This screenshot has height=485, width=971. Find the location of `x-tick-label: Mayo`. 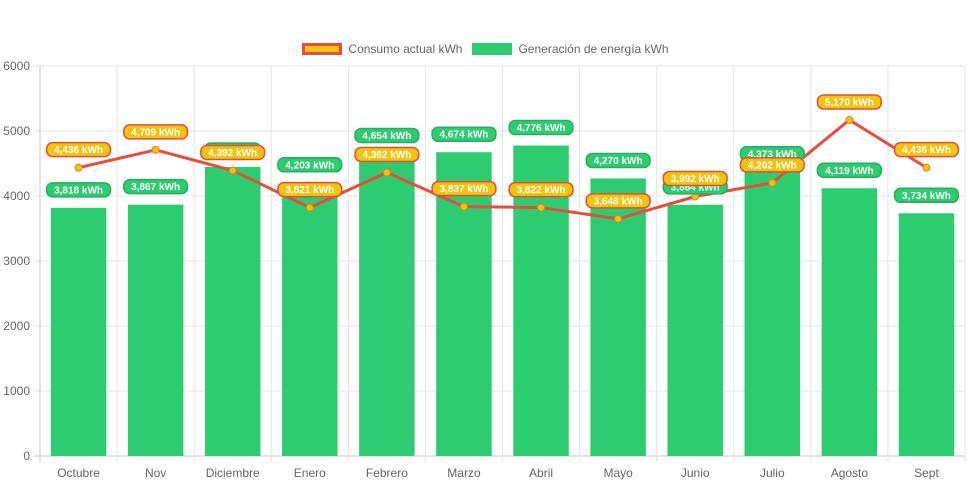

x-tick-label: Mayo is located at coordinates (618, 473).